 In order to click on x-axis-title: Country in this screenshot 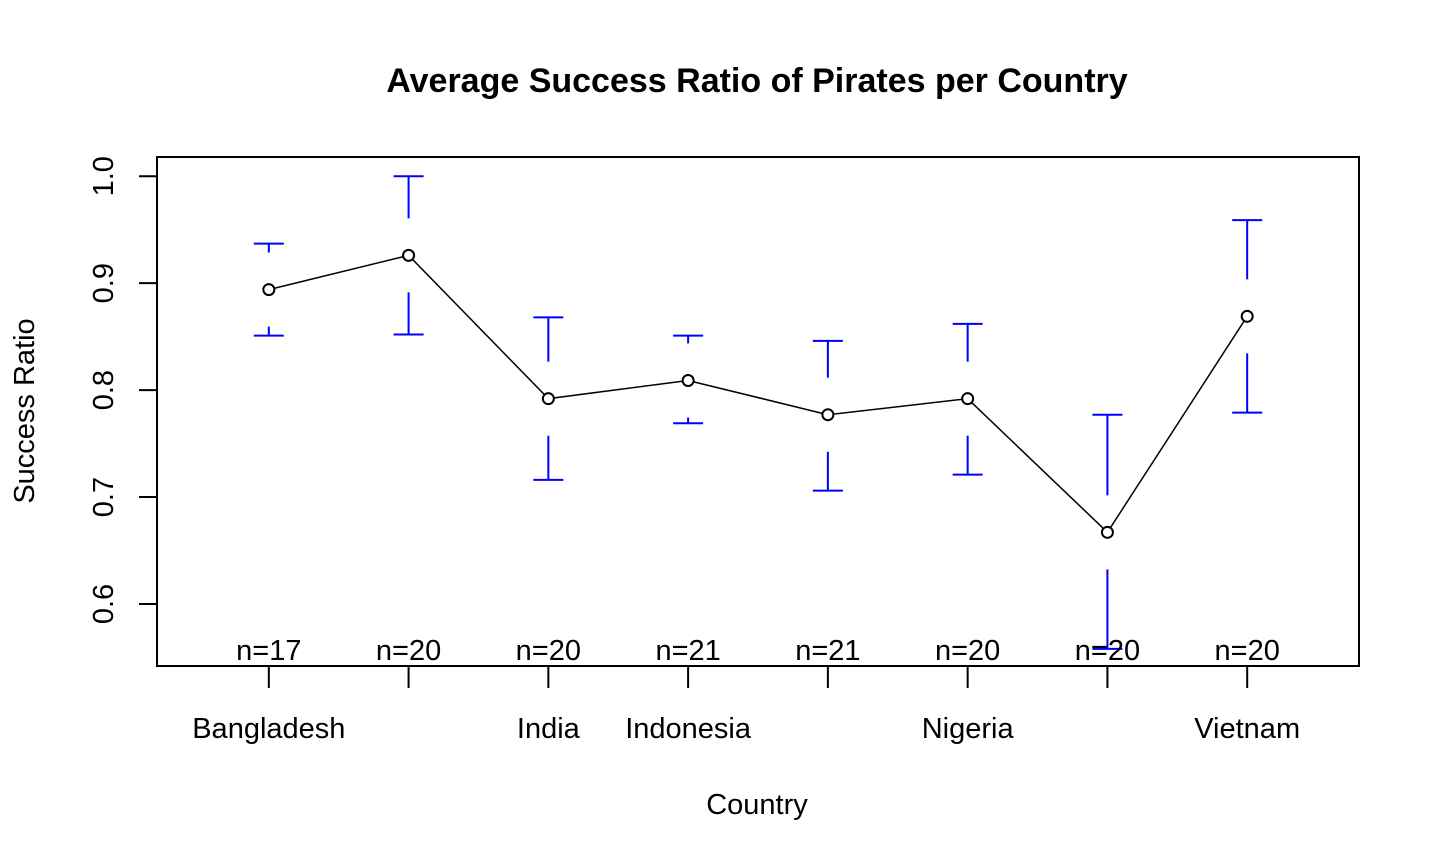, I will do `click(757, 805)`.